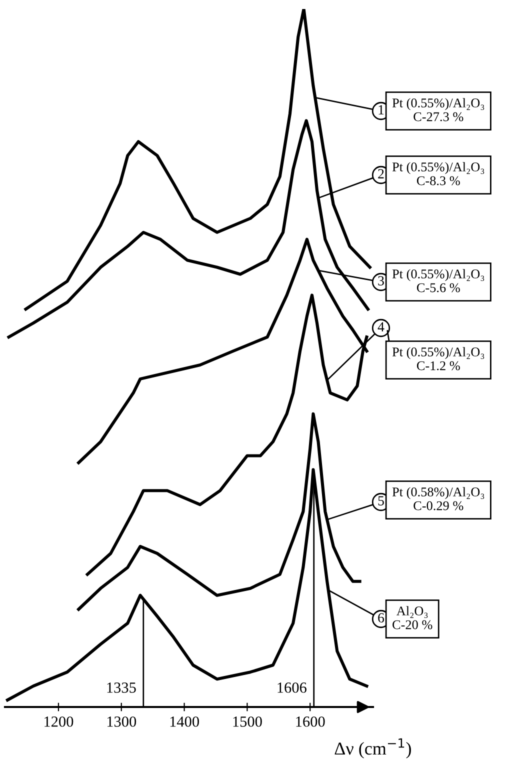  I want to click on legend-label: Pt (0.58%)/Al₂O₃ C-0.29 %, so click(438, 498).